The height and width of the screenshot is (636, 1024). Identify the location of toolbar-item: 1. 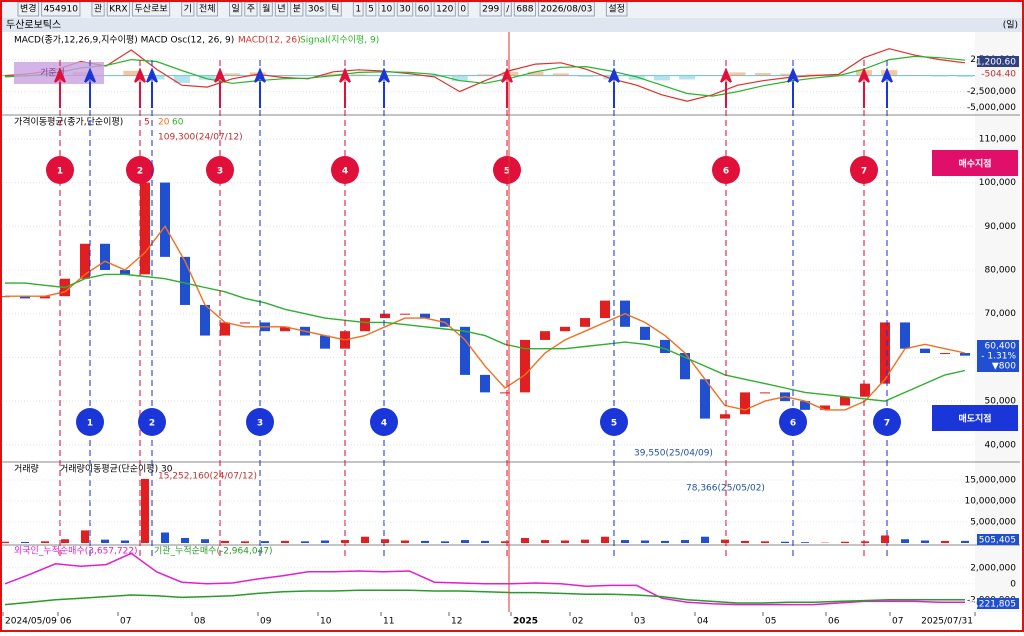
(358, 10).